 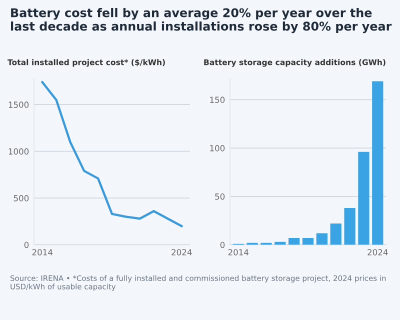 What do you see at coordinates (201, 21) in the screenshot?
I see `chart-title: Battery cost fell by an average 20% per year over the last decade as annual installations rose by 80% per year` at bounding box center [201, 21].